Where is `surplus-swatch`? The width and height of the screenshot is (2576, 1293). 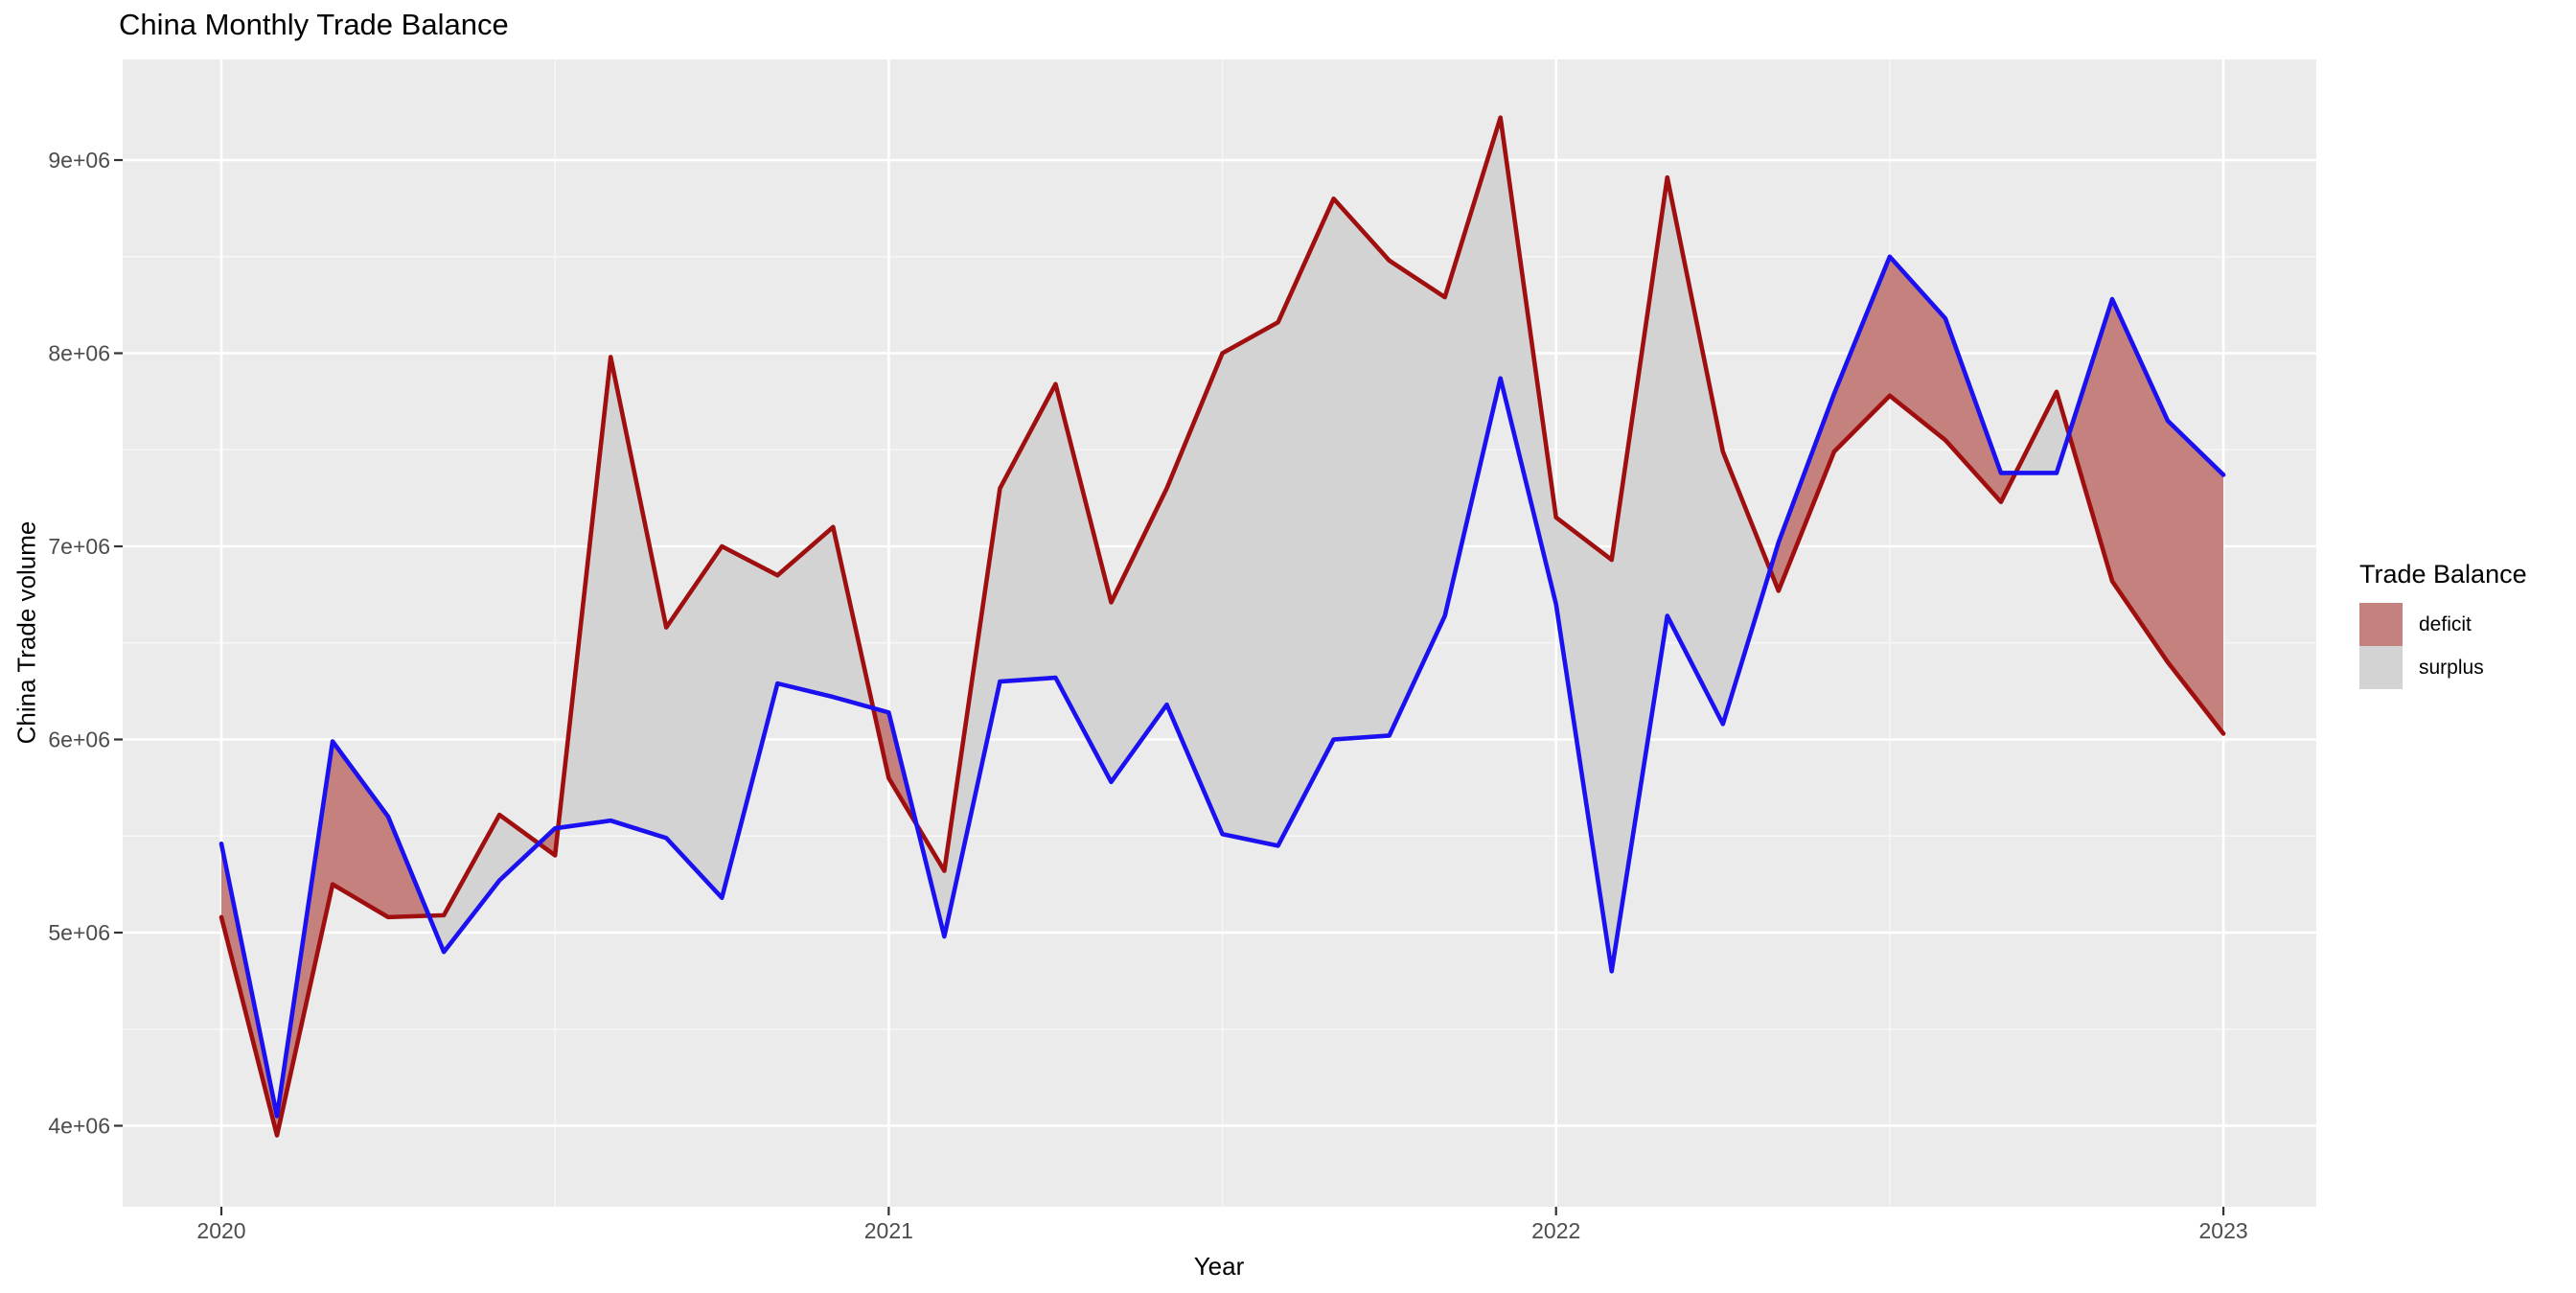
surplus-swatch is located at coordinates (2381, 667).